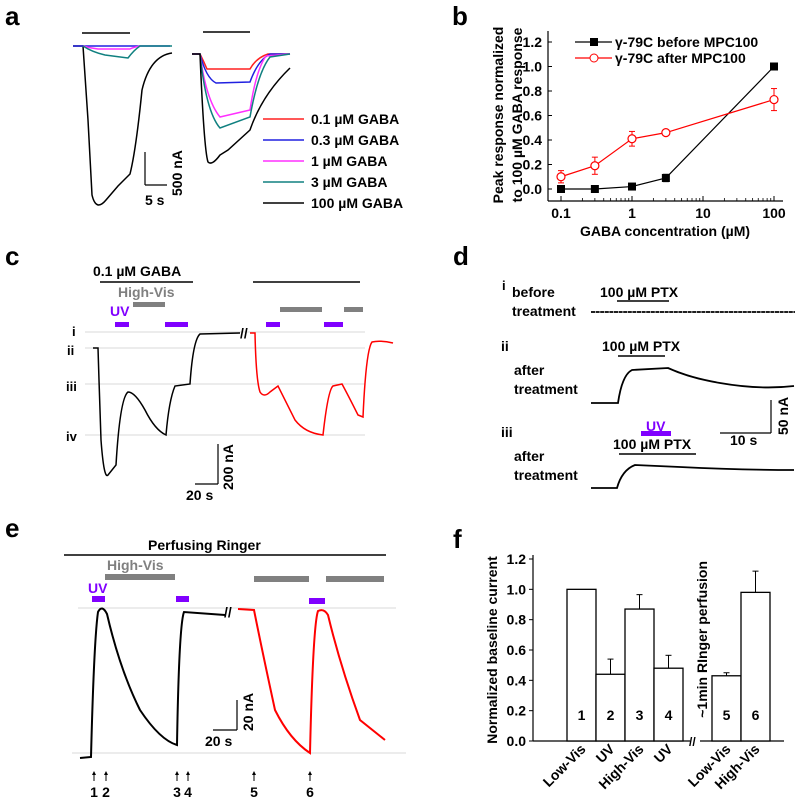 The height and width of the screenshot is (803, 800). I want to click on legend-label: 0.1 µM GABA, so click(355, 119).